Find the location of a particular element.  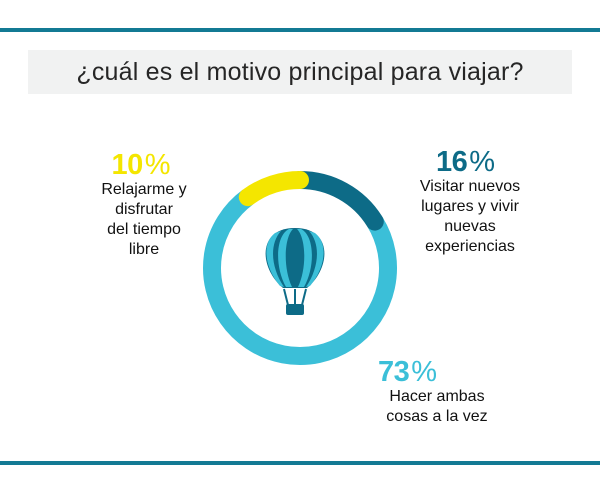

label-relax-line-2: disfrutar is located at coordinates (144, 209).